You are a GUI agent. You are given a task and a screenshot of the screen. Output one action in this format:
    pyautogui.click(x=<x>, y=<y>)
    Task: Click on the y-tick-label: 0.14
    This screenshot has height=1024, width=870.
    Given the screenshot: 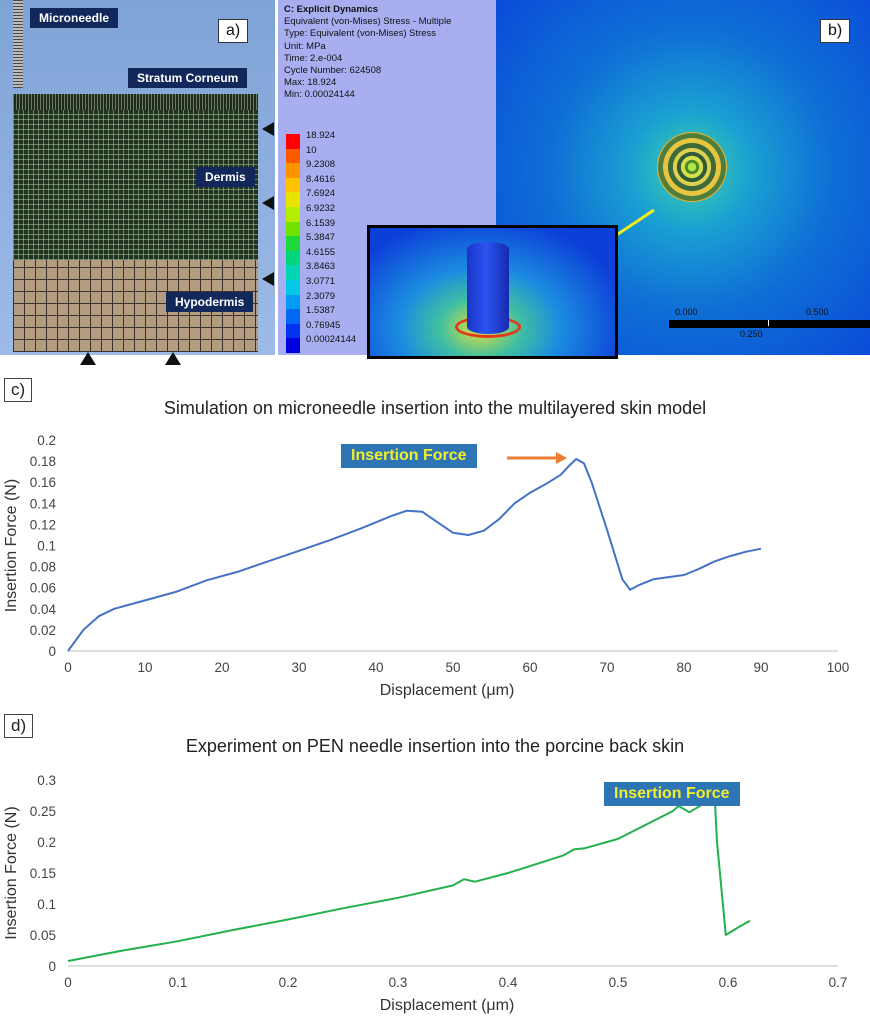 What is the action you would take?
    pyautogui.click(x=43, y=503)
    